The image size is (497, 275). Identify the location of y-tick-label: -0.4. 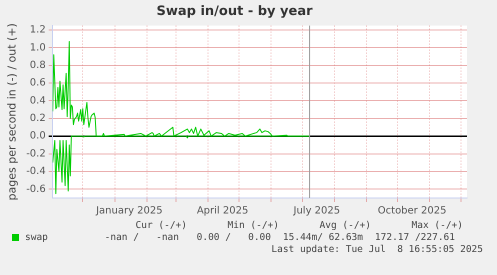
(36, 172).